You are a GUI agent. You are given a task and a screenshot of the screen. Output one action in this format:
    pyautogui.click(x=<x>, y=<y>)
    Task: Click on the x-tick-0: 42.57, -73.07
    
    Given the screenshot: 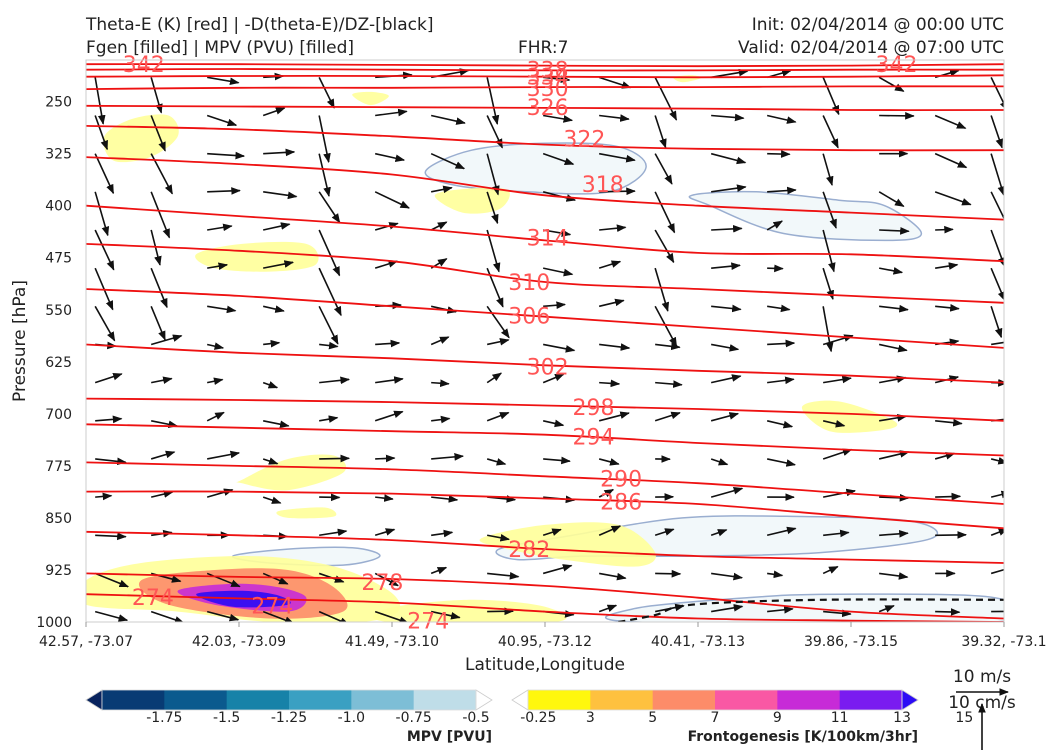 What is the action you would take?
    pyautogui.click(x=86, y=642)
    